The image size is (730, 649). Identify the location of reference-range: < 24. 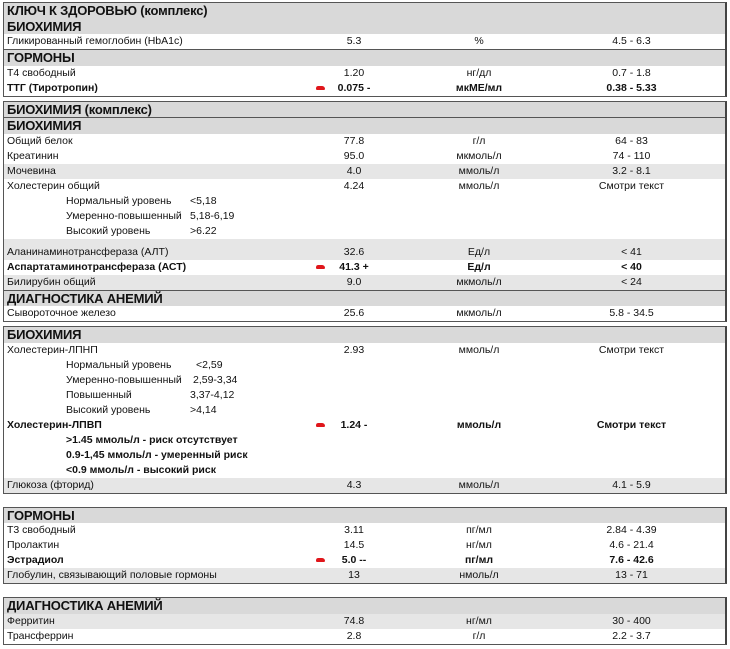
(631, 281).